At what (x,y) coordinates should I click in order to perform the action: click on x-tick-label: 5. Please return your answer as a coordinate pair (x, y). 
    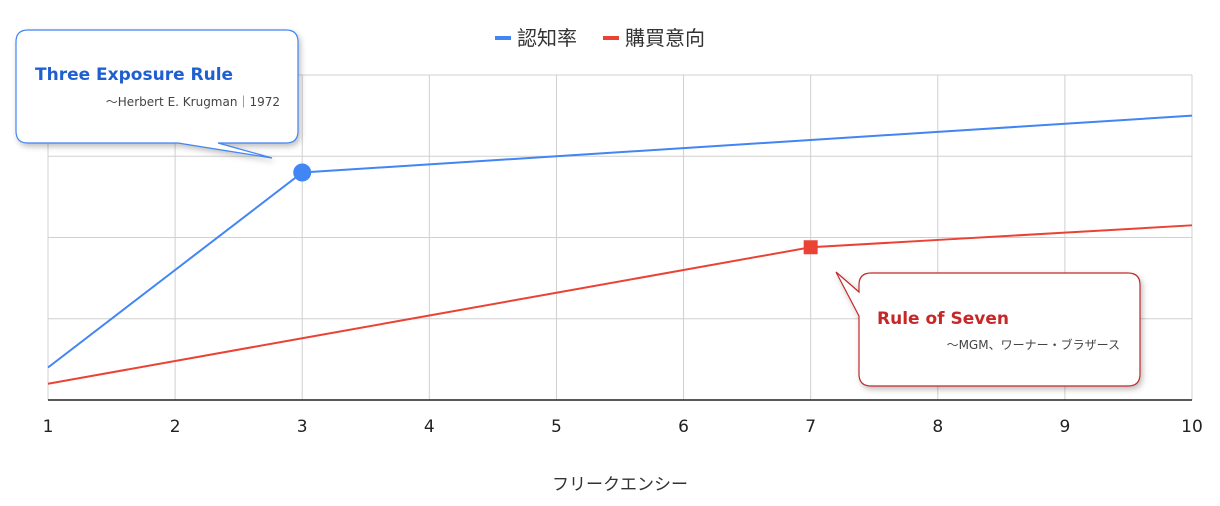
    Looking at the image, I should click on (556, 427).